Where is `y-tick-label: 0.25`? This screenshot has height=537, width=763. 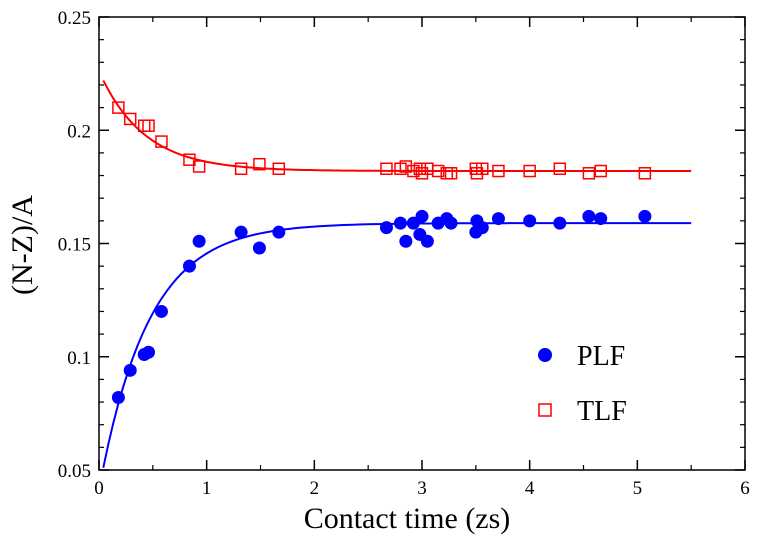 y-tick-label: 0.25 is located at coordinates (74, 18).